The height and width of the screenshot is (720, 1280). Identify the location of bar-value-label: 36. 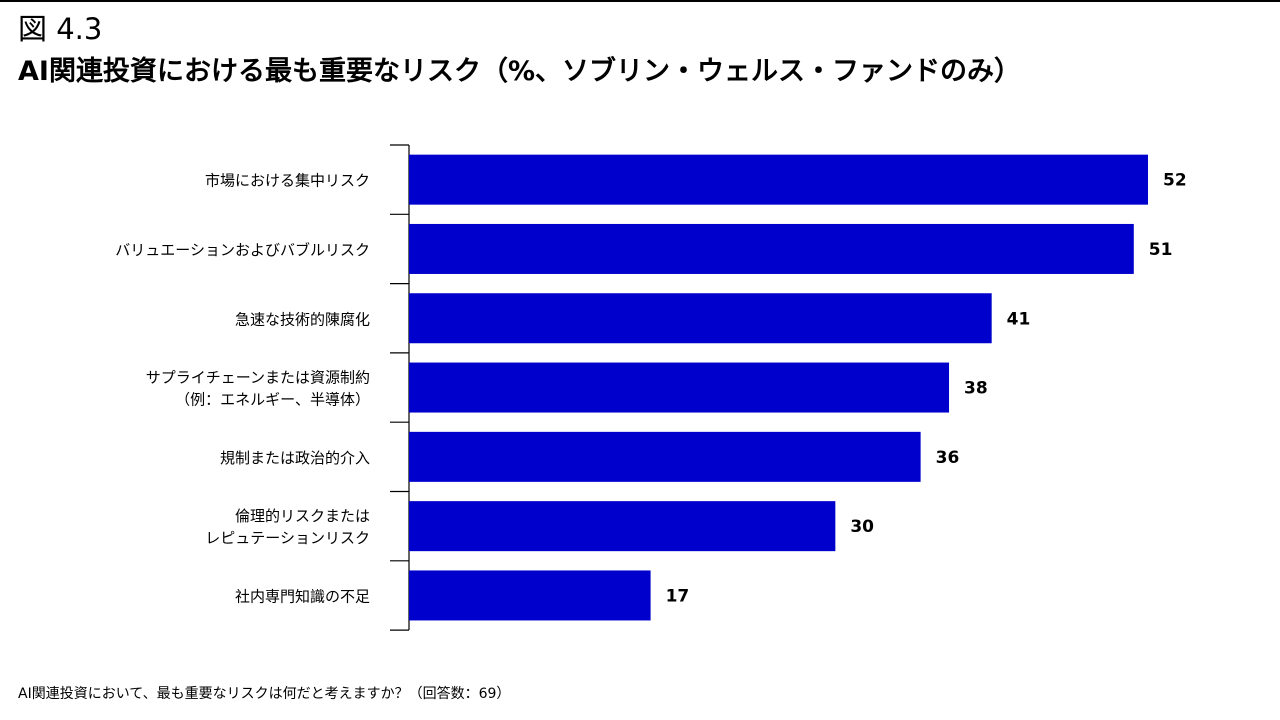
(948, 458).